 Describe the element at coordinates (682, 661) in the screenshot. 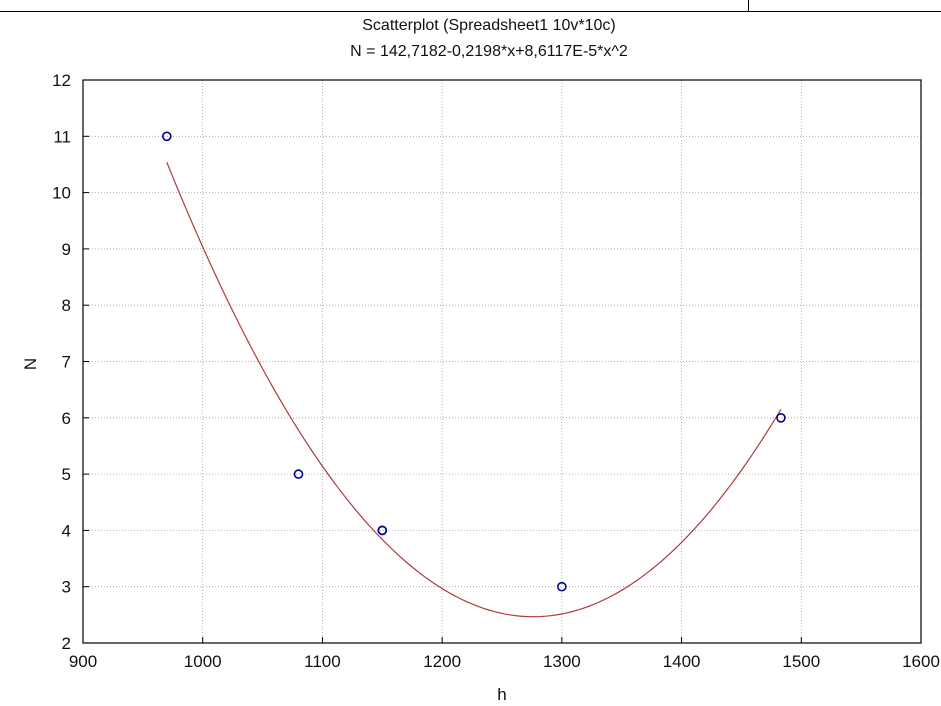

I see `x-tick-label: 1400` at that location.